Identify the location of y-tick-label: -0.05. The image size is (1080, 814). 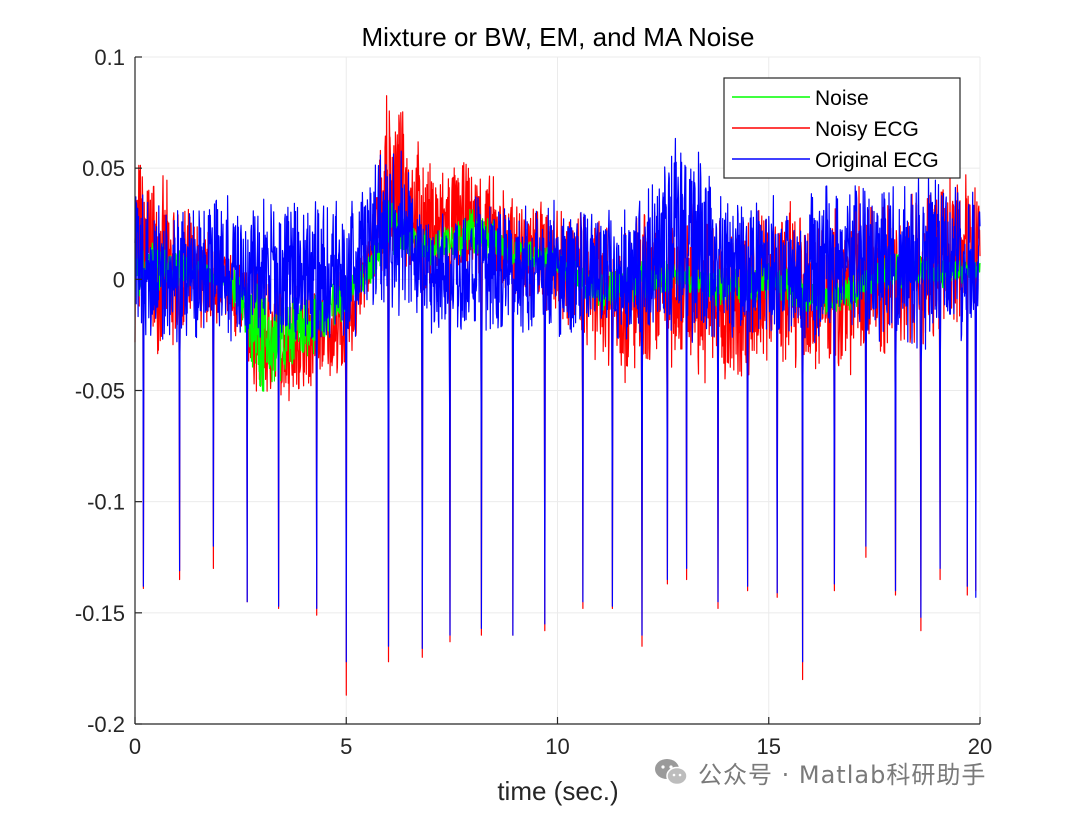
(100, 391).